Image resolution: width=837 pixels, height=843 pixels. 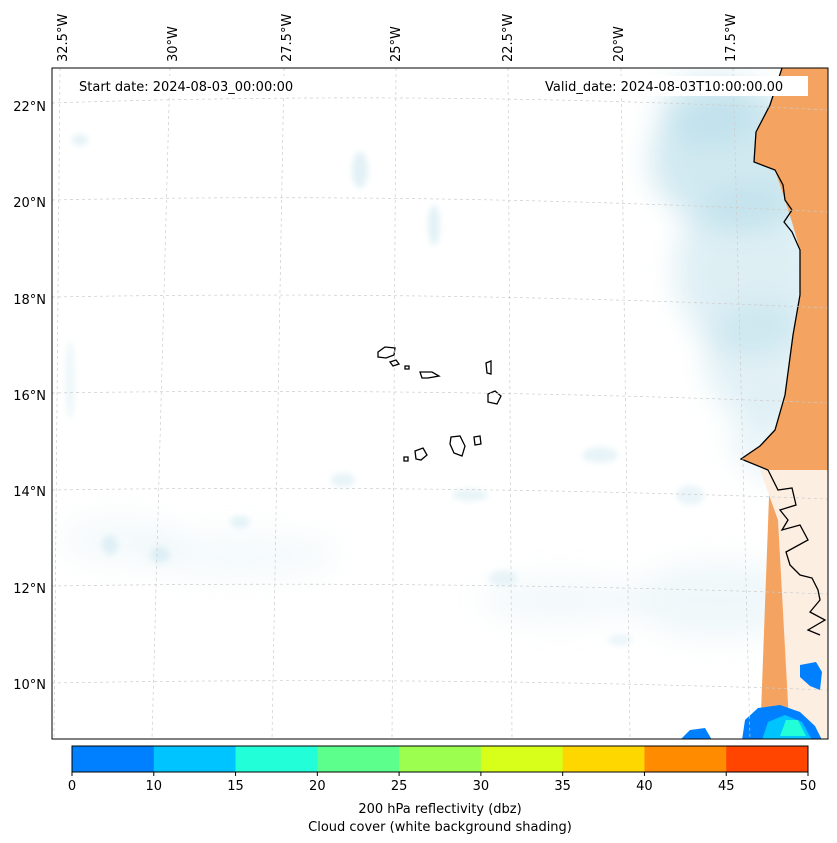 What do you see at coordinates (439, 809) in the screenshot?
I see `colorbar-label-reflectivity: 200 hPa reflectivity (dbz)` at bounding box center [439, 809].